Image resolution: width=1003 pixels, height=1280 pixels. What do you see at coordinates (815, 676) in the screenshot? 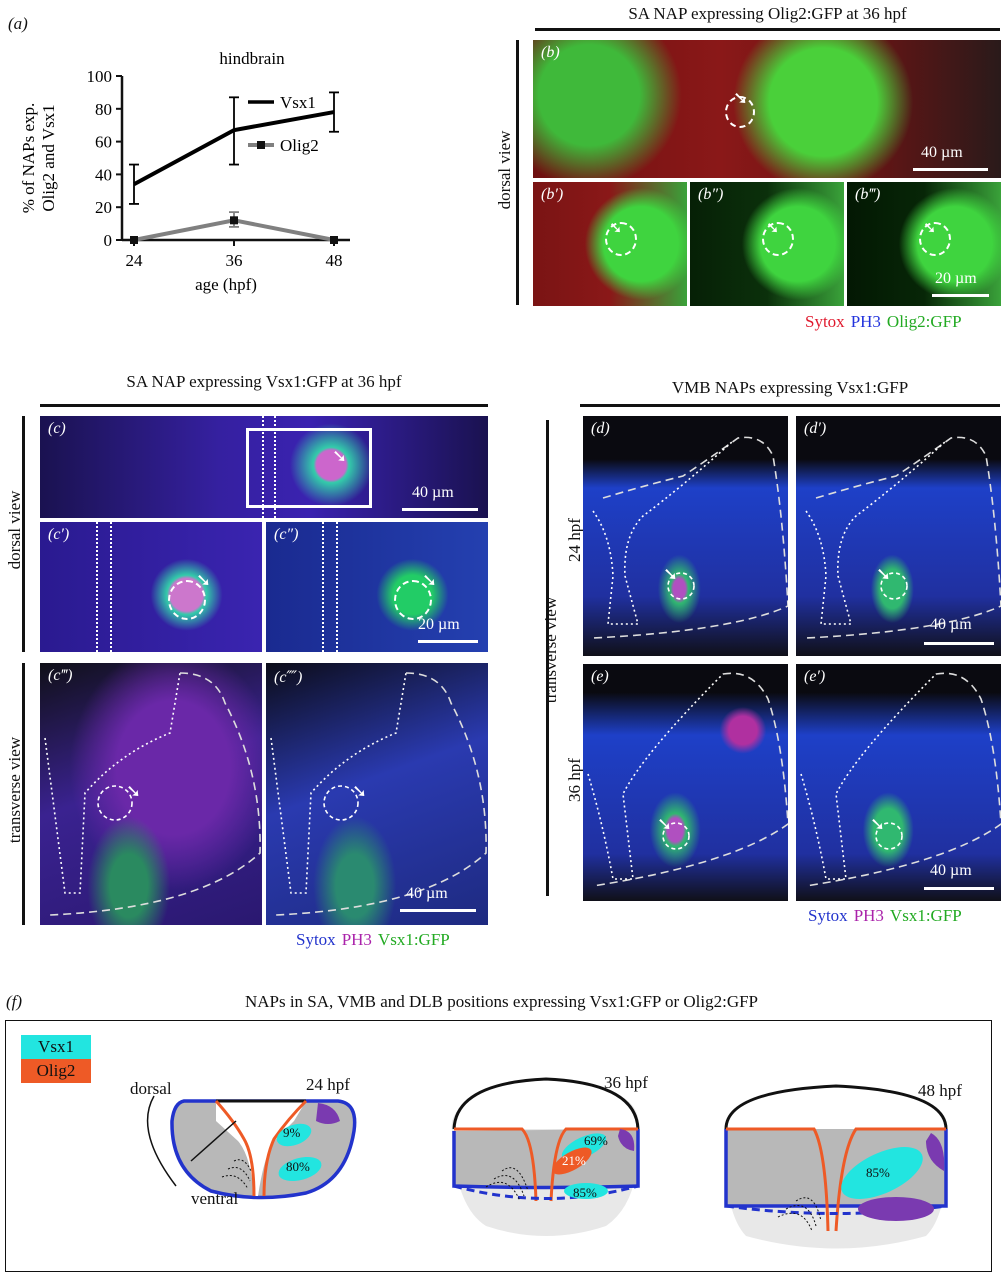
I see `image-e1-label: (e′)` at bounding box center [815, 676].